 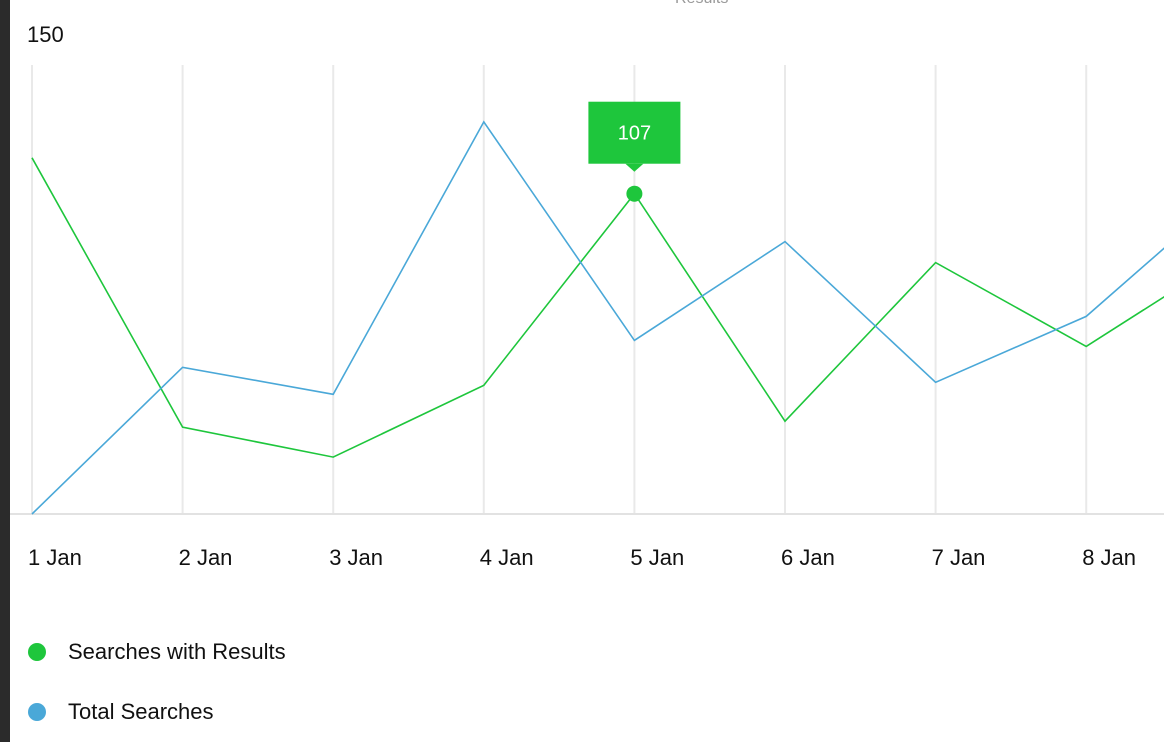 I want to click on tooltip: 107, so click(x=634, y=151).